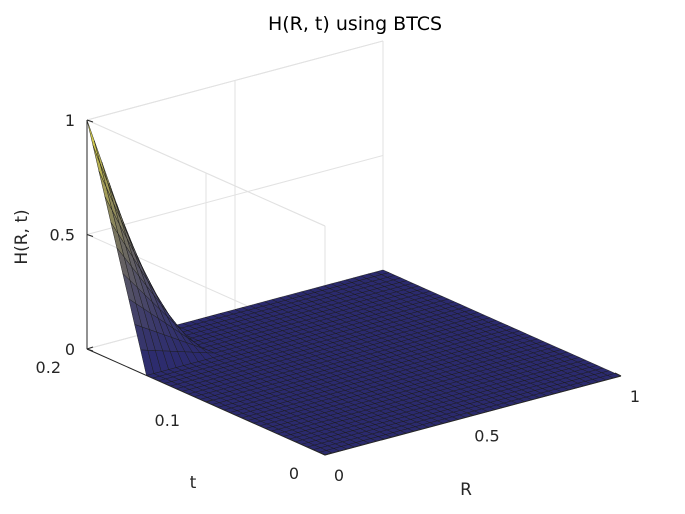 The width and height of the screenshot is (685, 514). What do you see at coordinates (339, 475) in the screenshot?
I see `x-tick-label: 0` at bounding box center [339, 475].